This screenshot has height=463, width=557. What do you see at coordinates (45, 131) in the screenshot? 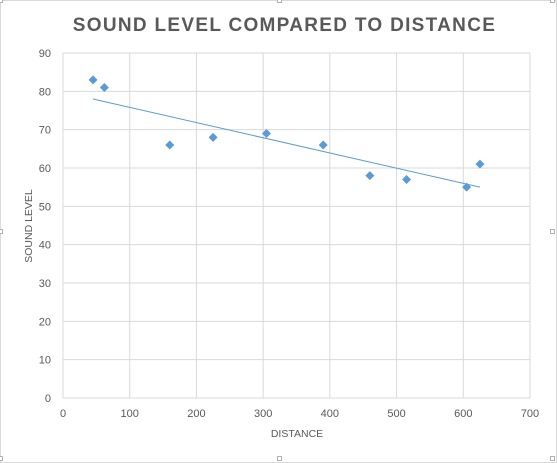
I see `y-tick-label: 70` at bounding box center [45, 131].